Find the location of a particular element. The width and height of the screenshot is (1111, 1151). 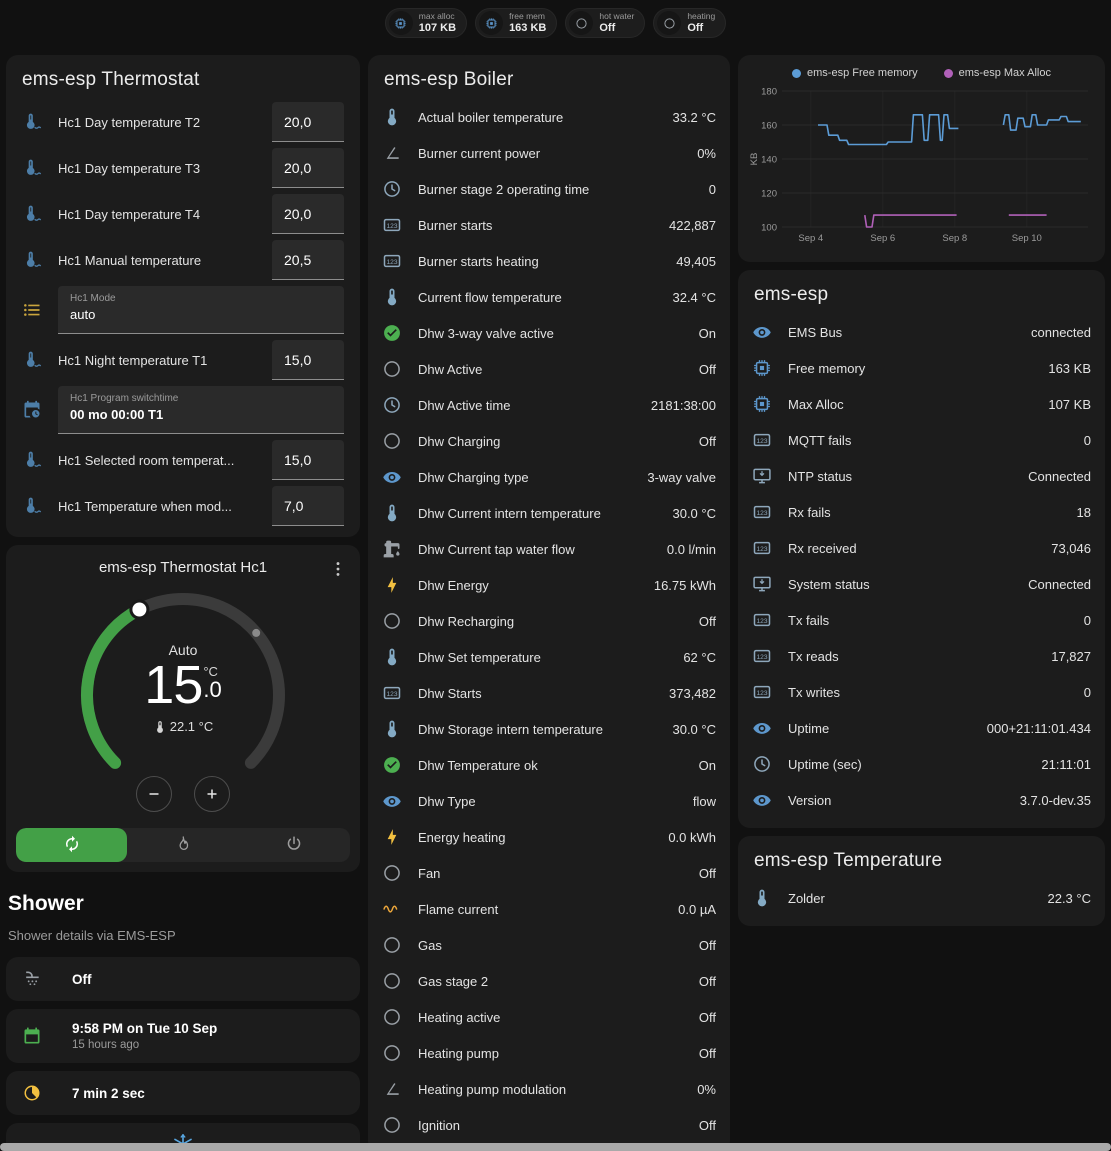

entity-row: Uptime (sec) 21:11:01 is located at coordinates (921, 764).